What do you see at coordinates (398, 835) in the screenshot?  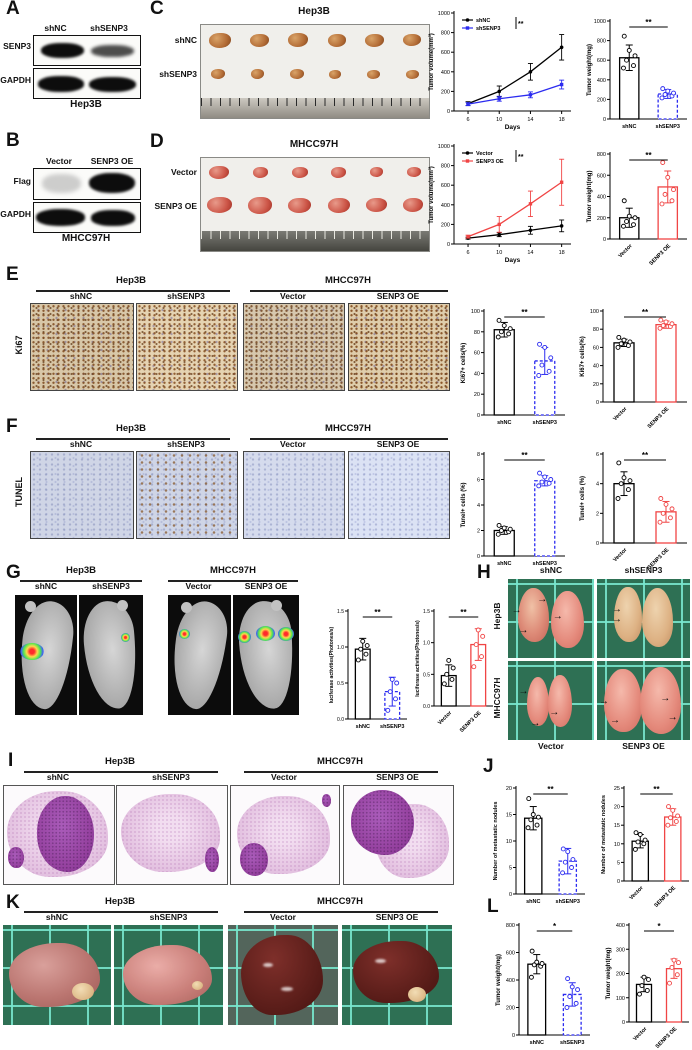 I see `he-lung-section-senp3oe` at bounding box center [398, 835].